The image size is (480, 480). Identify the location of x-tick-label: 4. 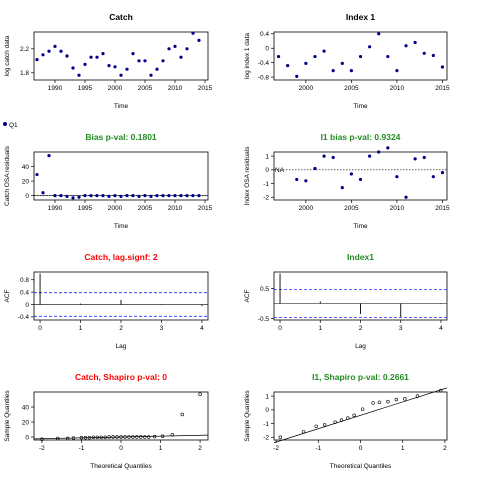
(441, 328).